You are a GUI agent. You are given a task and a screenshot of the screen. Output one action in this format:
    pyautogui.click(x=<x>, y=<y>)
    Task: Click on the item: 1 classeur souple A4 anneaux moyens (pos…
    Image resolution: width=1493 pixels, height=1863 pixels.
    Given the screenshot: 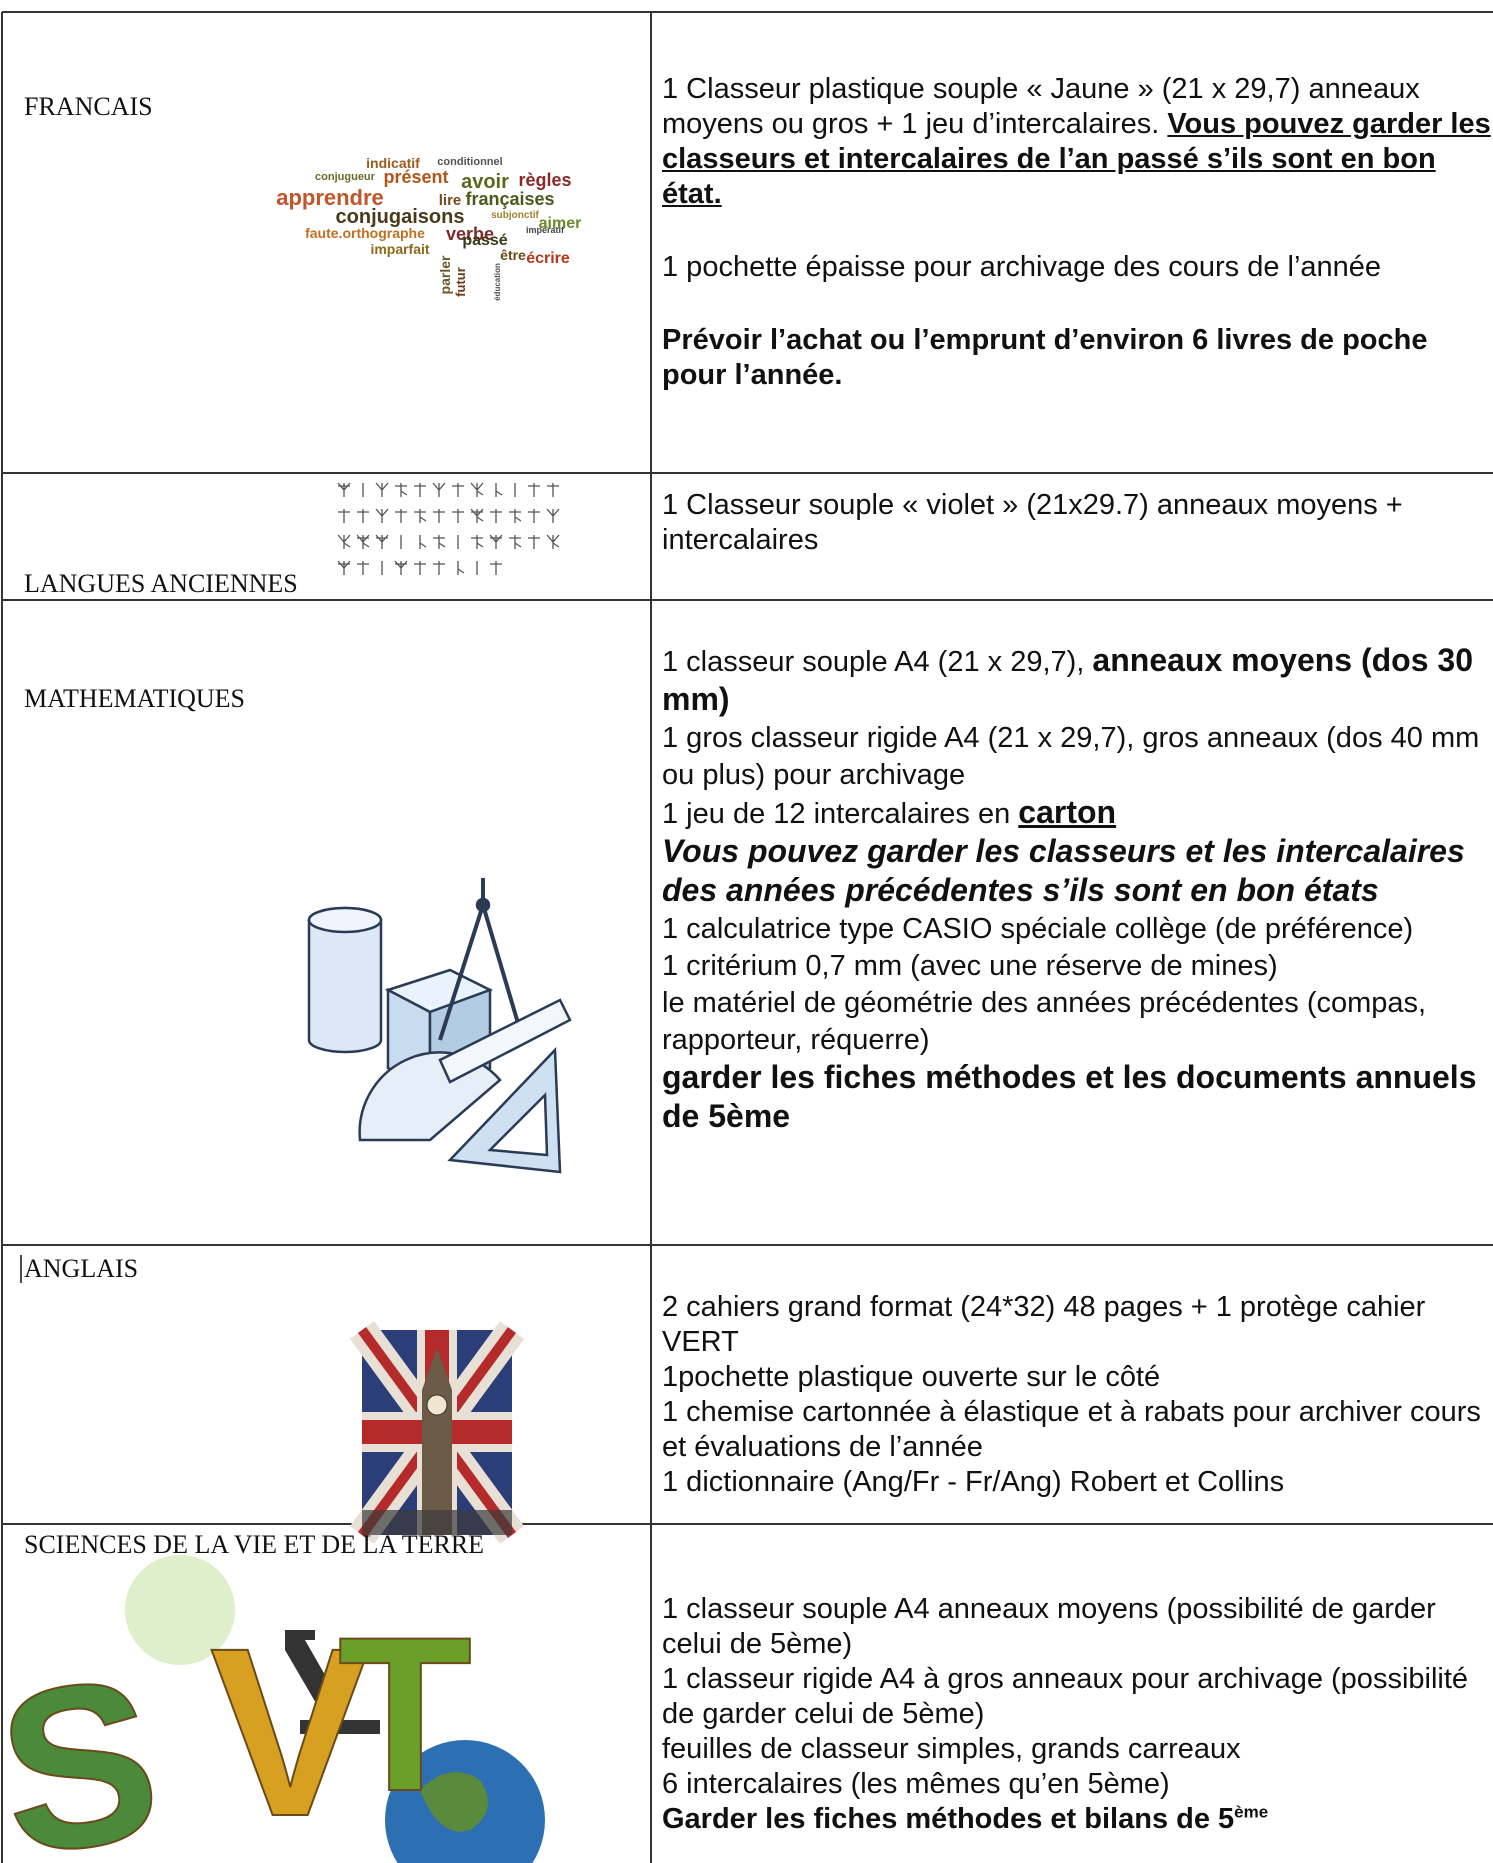 What is the action you would take?
    pyautogui.click(x=1076, y=1627)
    